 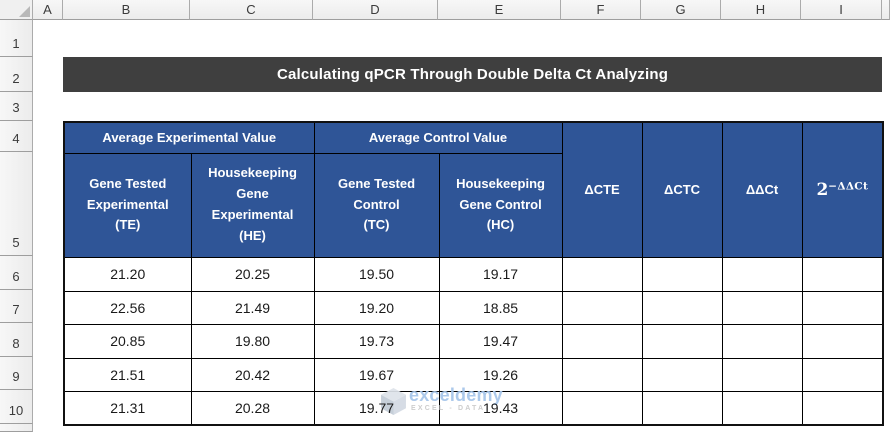 I want to click on calc-header-ddct: ΔΔCt, so click(x=762, y=189).